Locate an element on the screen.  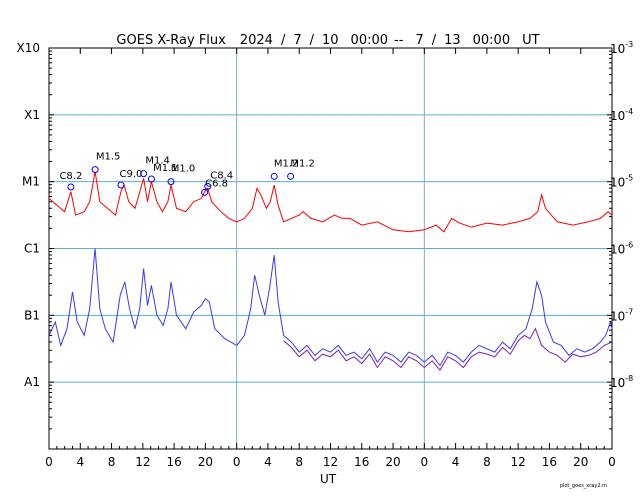
x-tick-label-6: 20 is located at coordinates (205, 462).